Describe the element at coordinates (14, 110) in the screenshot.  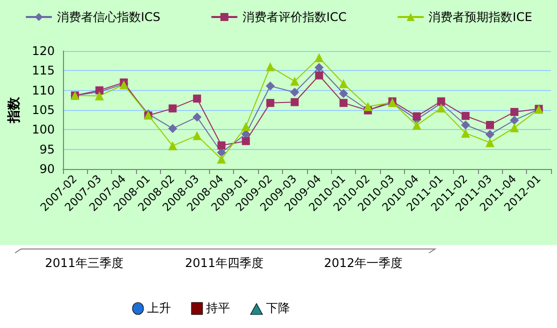
I see `y-axis-title: 指数` at that location.